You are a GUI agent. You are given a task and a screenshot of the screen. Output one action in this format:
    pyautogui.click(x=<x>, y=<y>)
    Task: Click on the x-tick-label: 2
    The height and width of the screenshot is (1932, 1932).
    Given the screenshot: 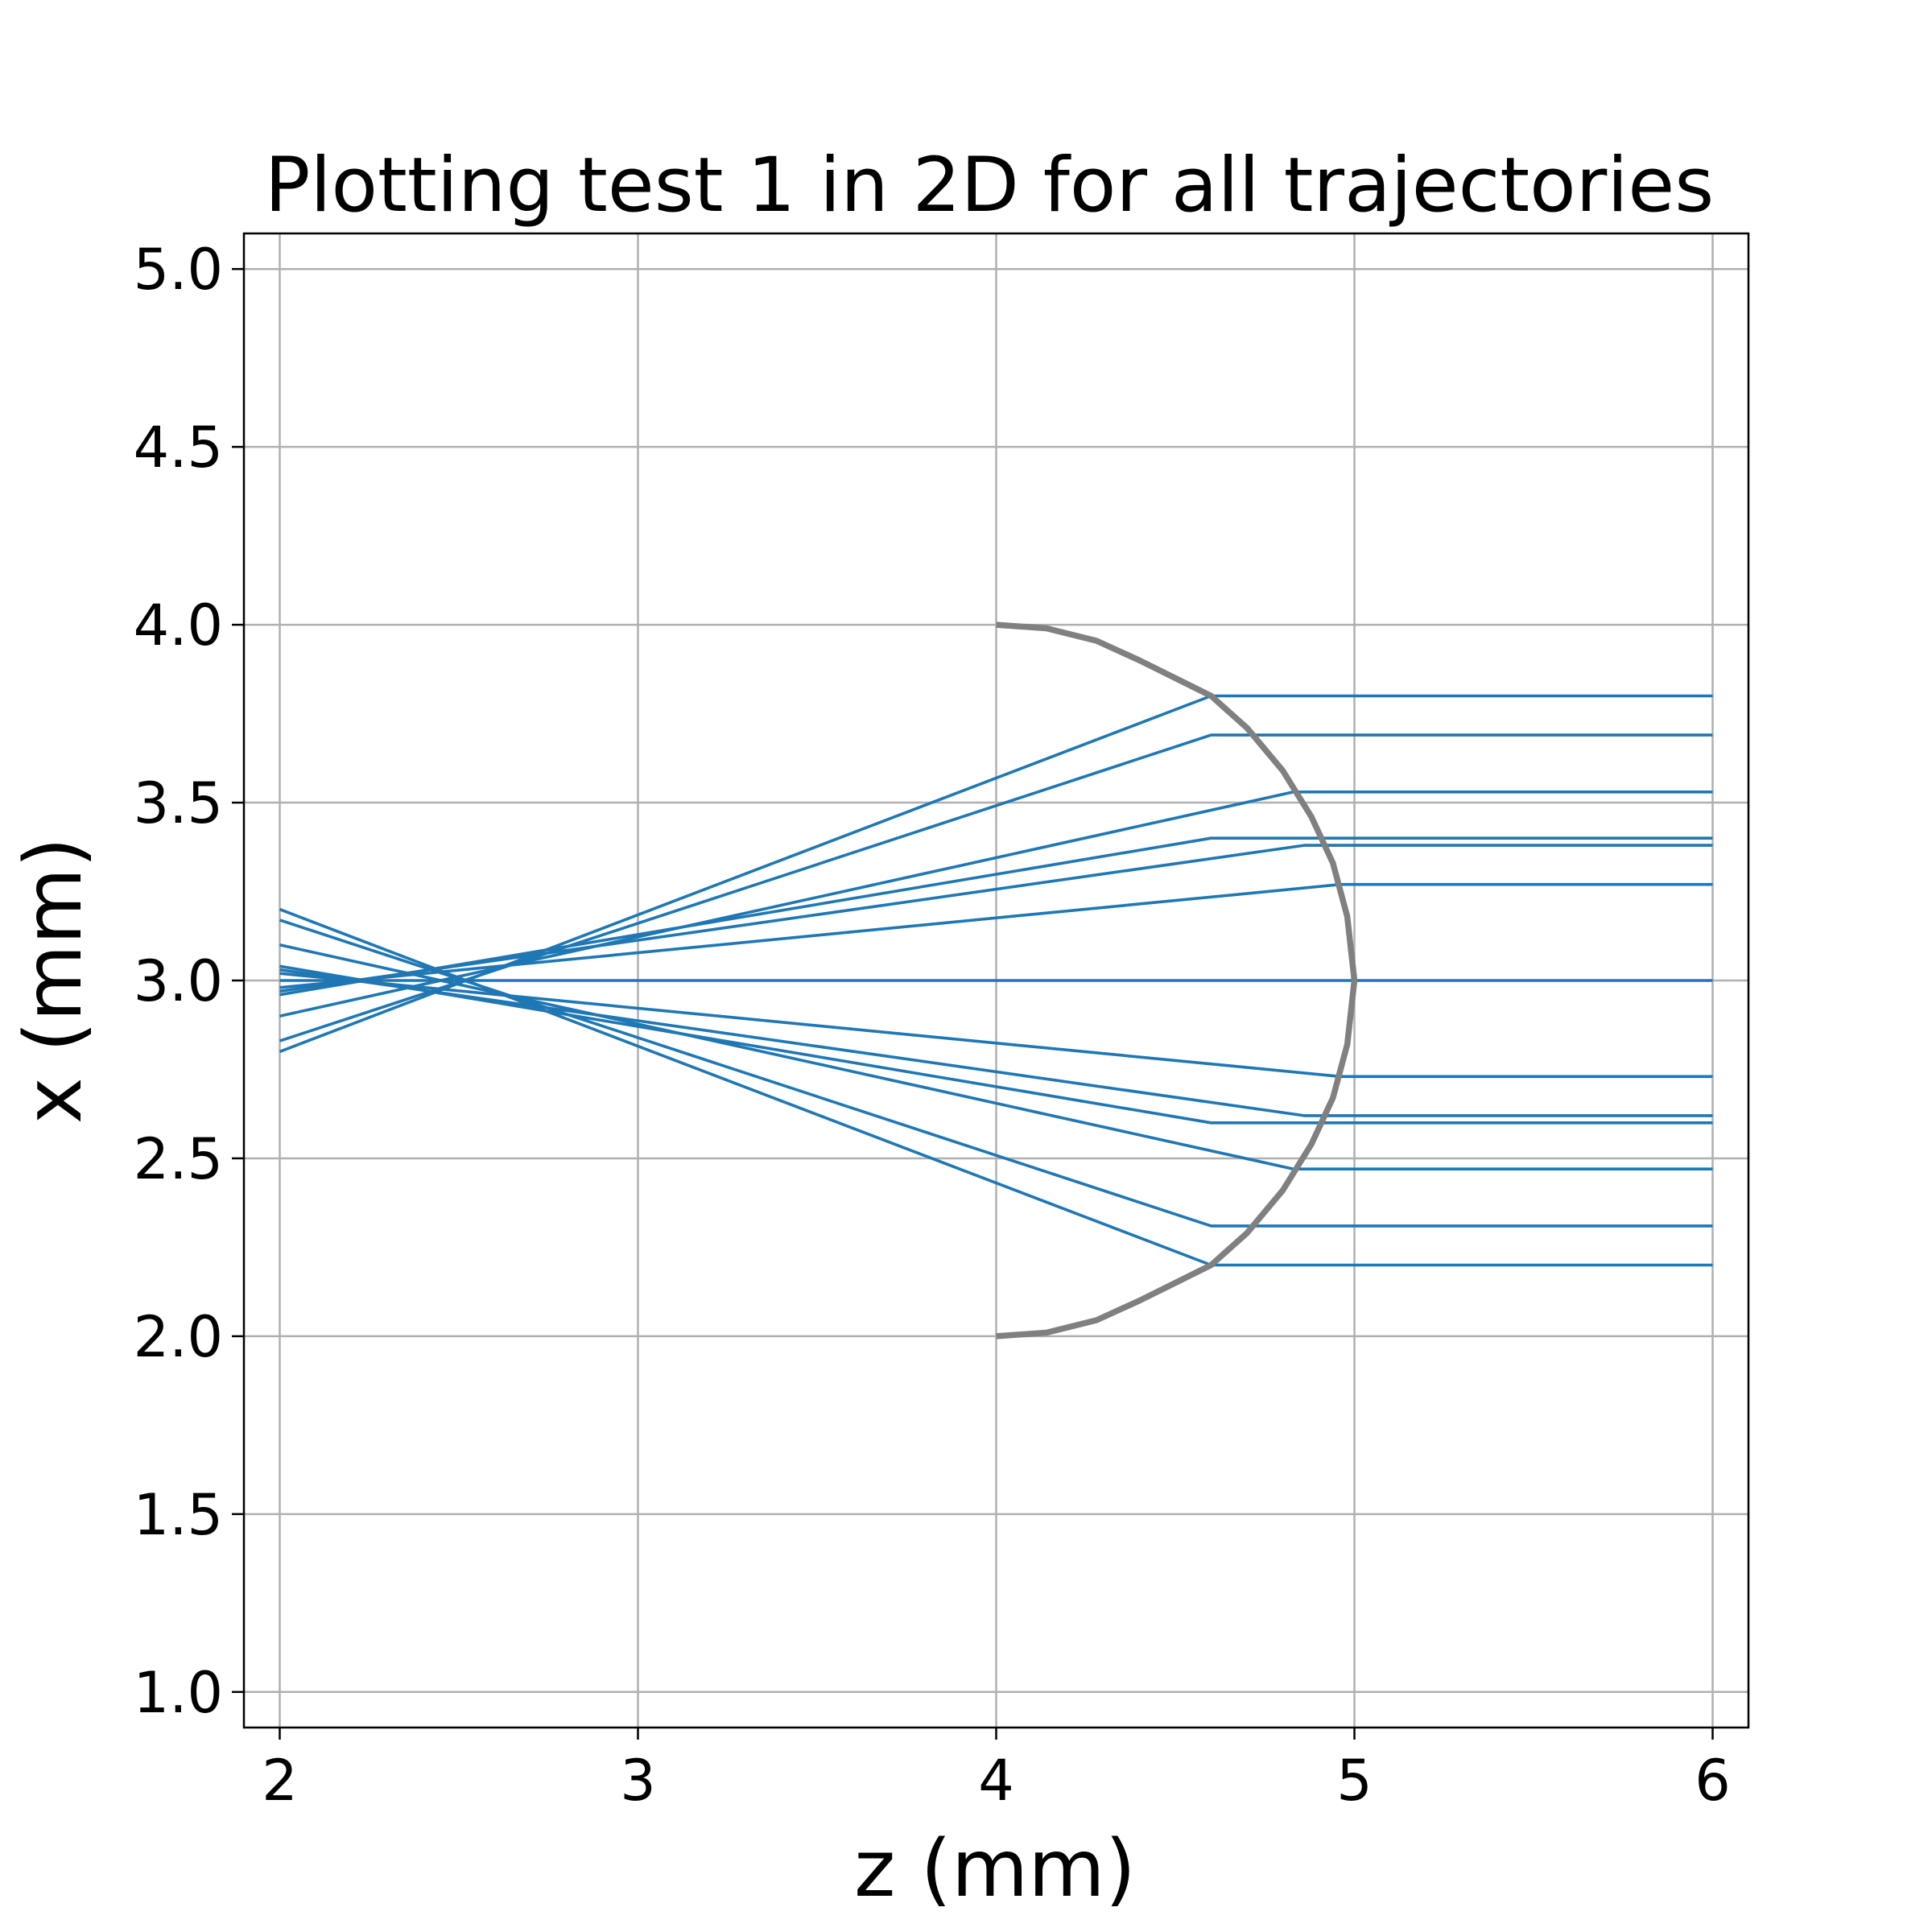 What is the action you would take?
    pyautogui.click(x=280, y=1781)
    